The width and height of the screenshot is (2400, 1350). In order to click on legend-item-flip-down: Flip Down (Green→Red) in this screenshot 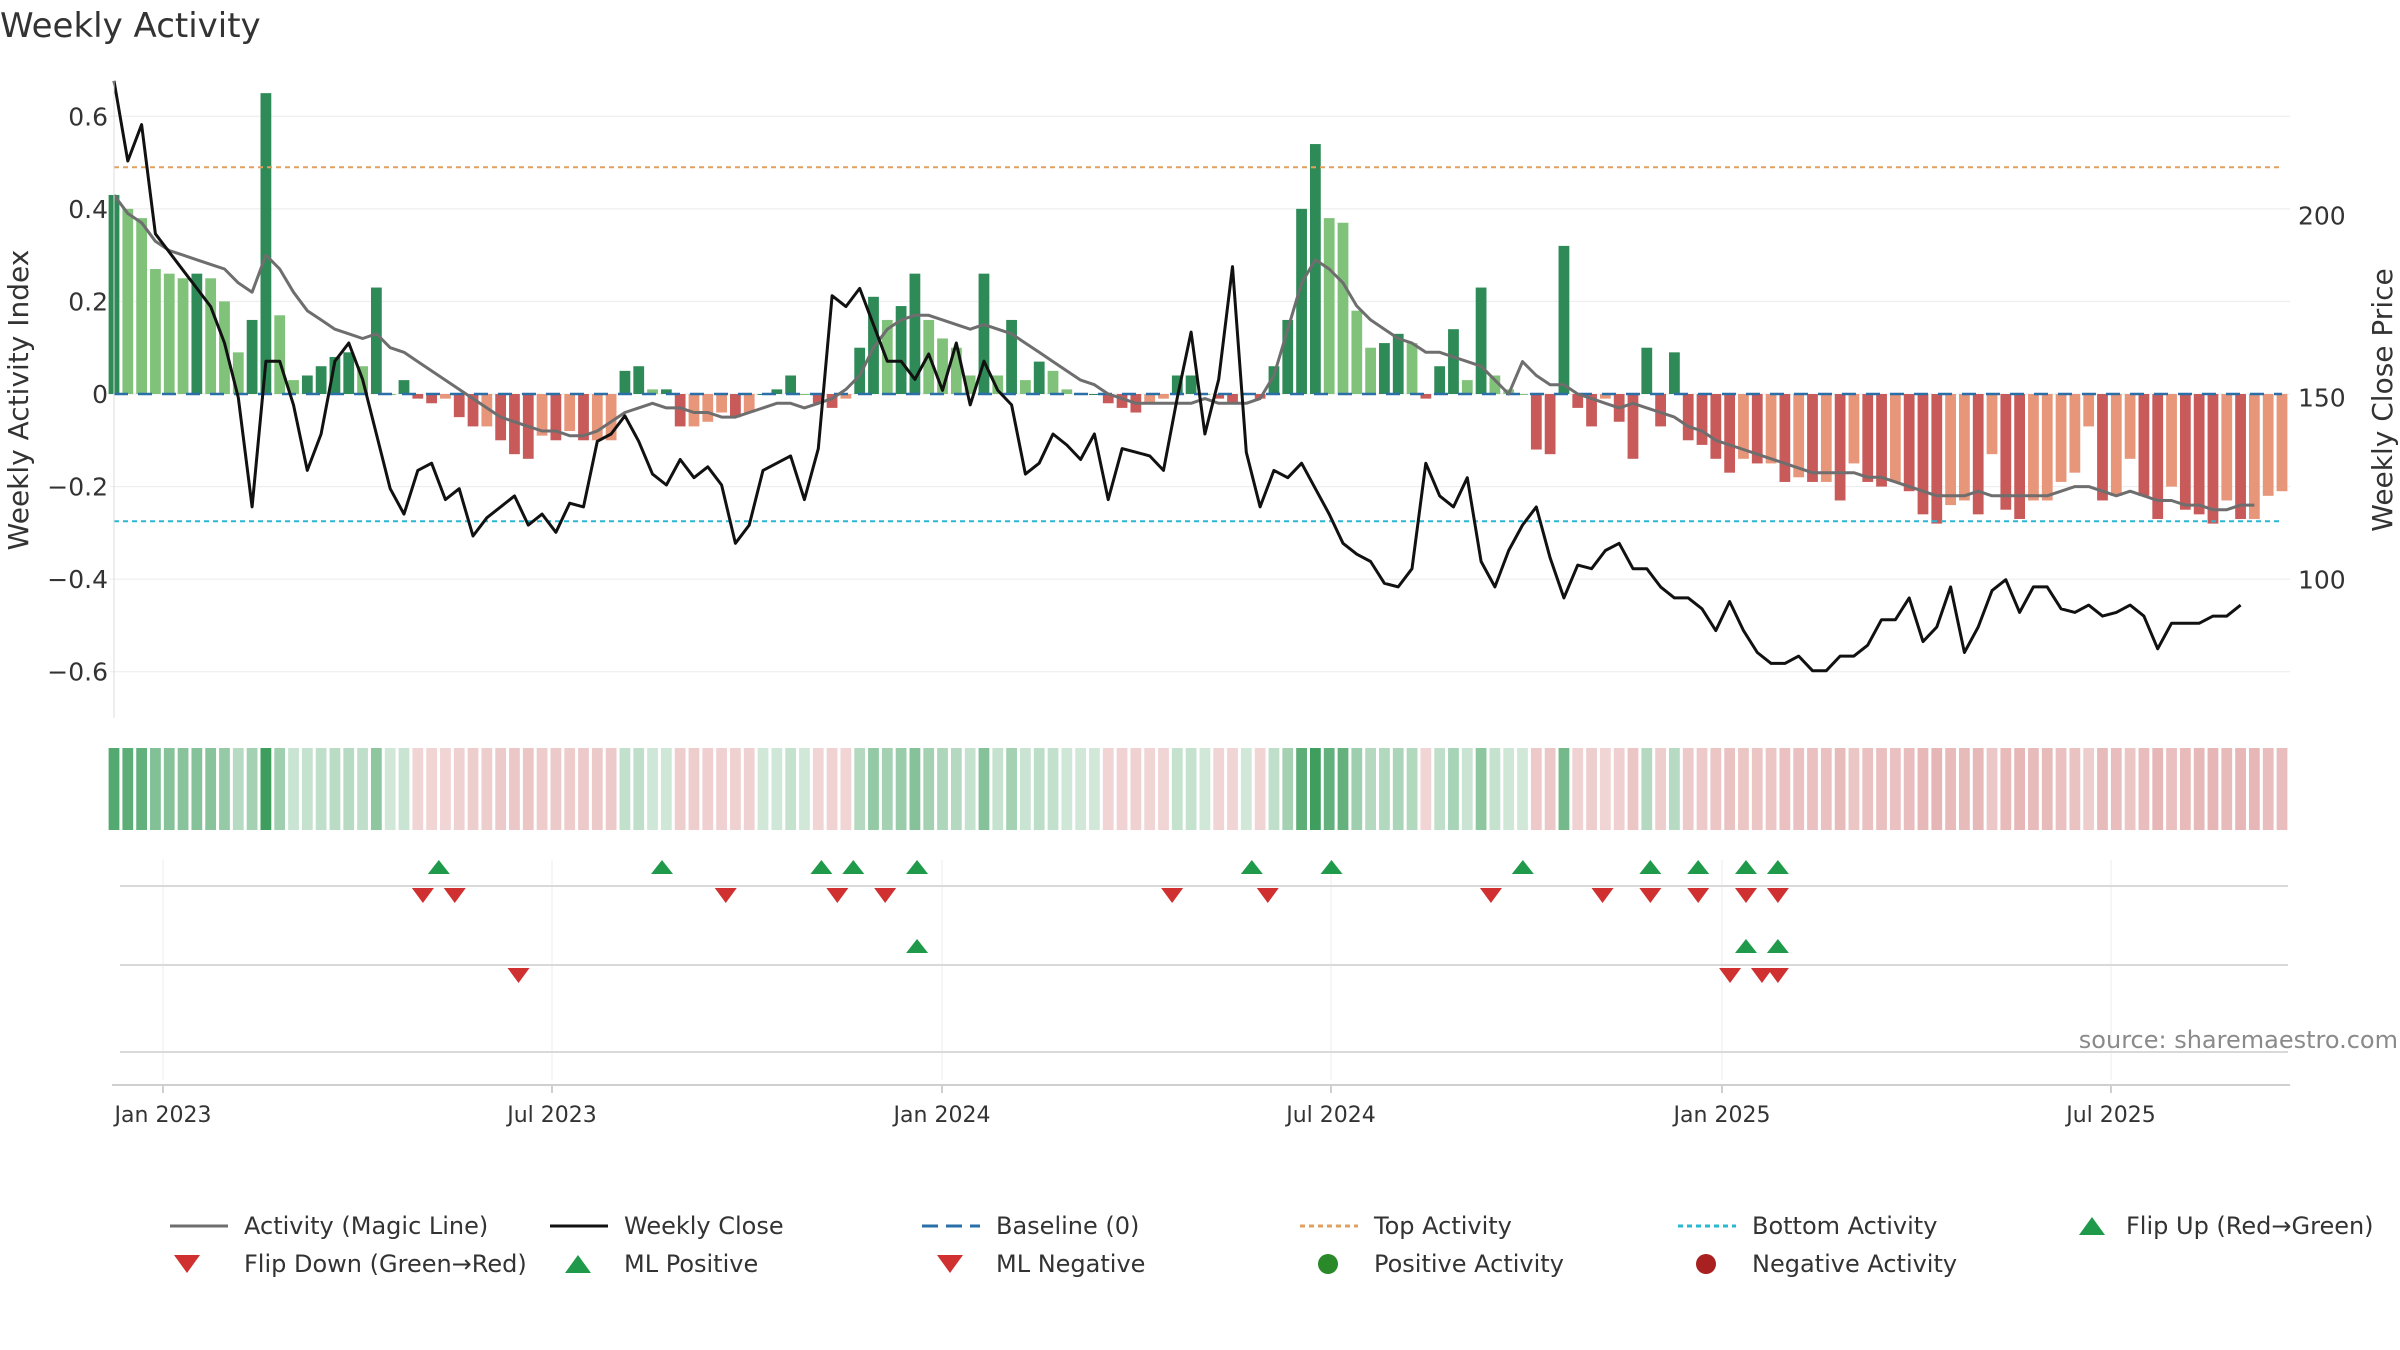, I will do `click(347, 1264)`.